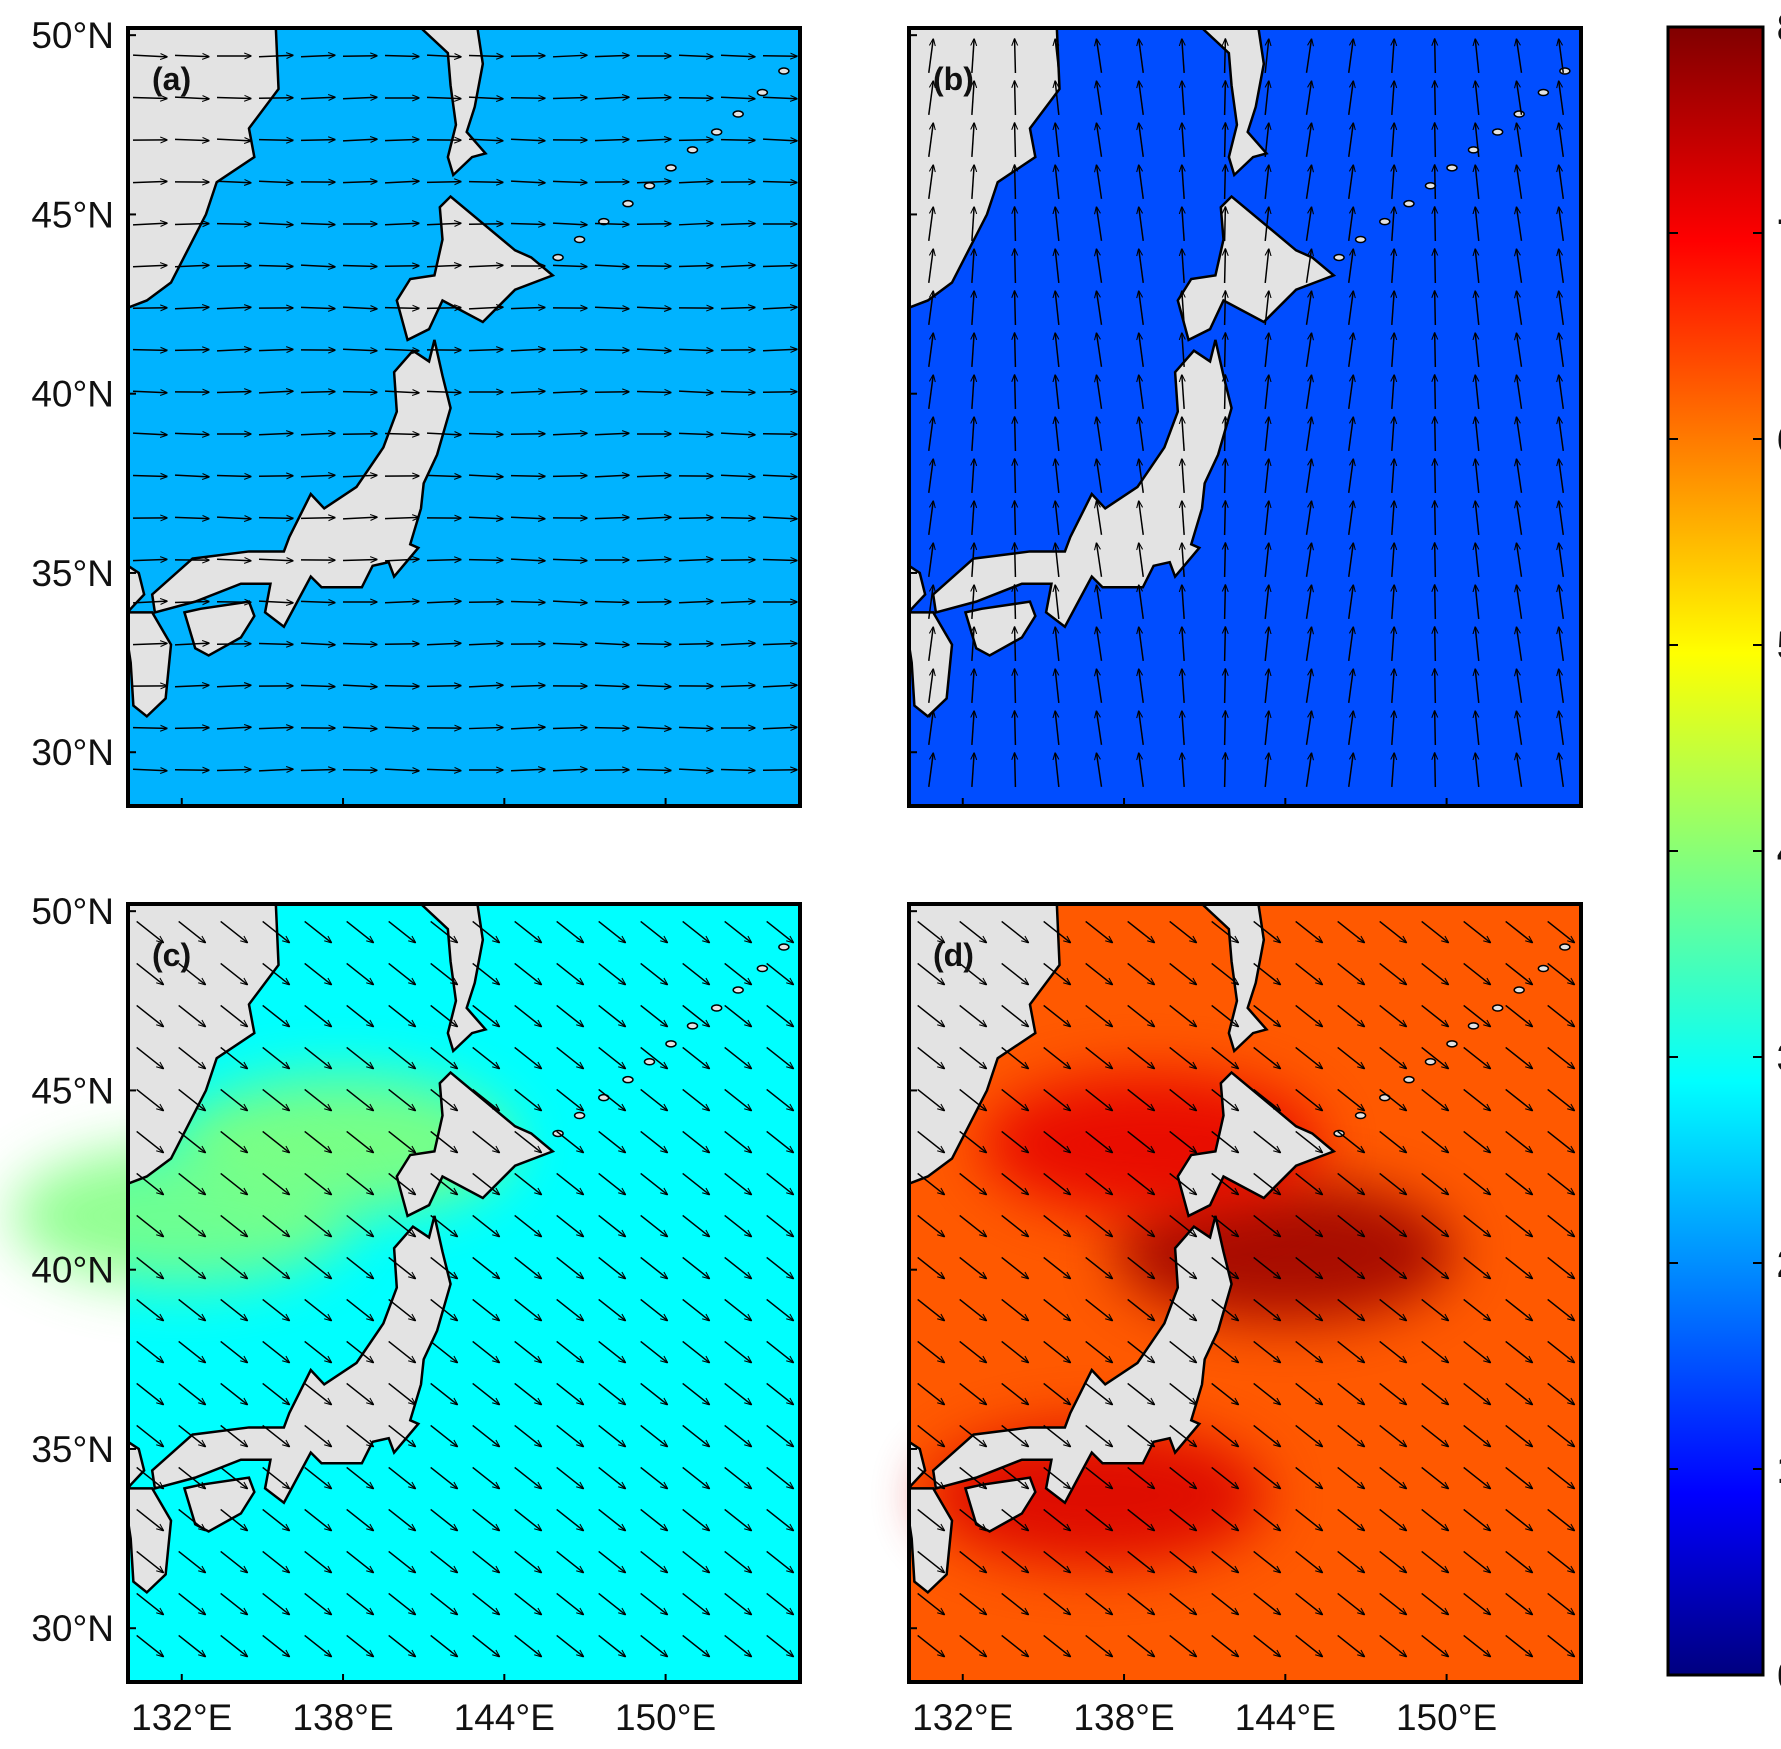  Describe the element at coordinates (628, 203) in the screenshot. I see `panel-a-island` at that location.